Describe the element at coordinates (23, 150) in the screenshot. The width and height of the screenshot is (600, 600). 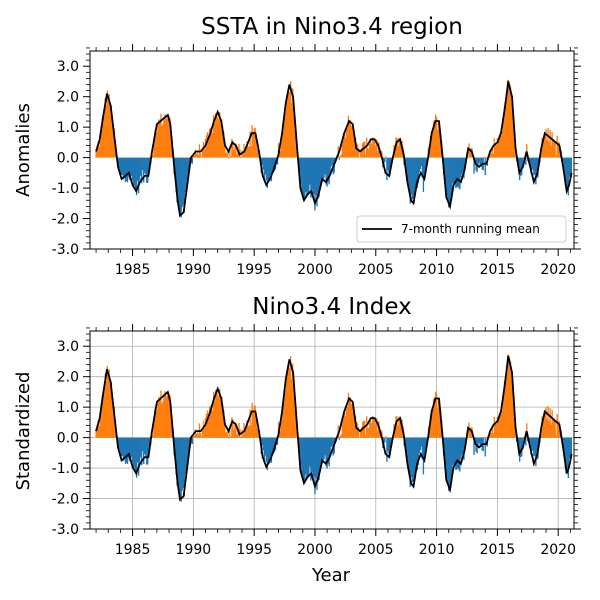
I see `y-axis-label: Anomalies` at that location.